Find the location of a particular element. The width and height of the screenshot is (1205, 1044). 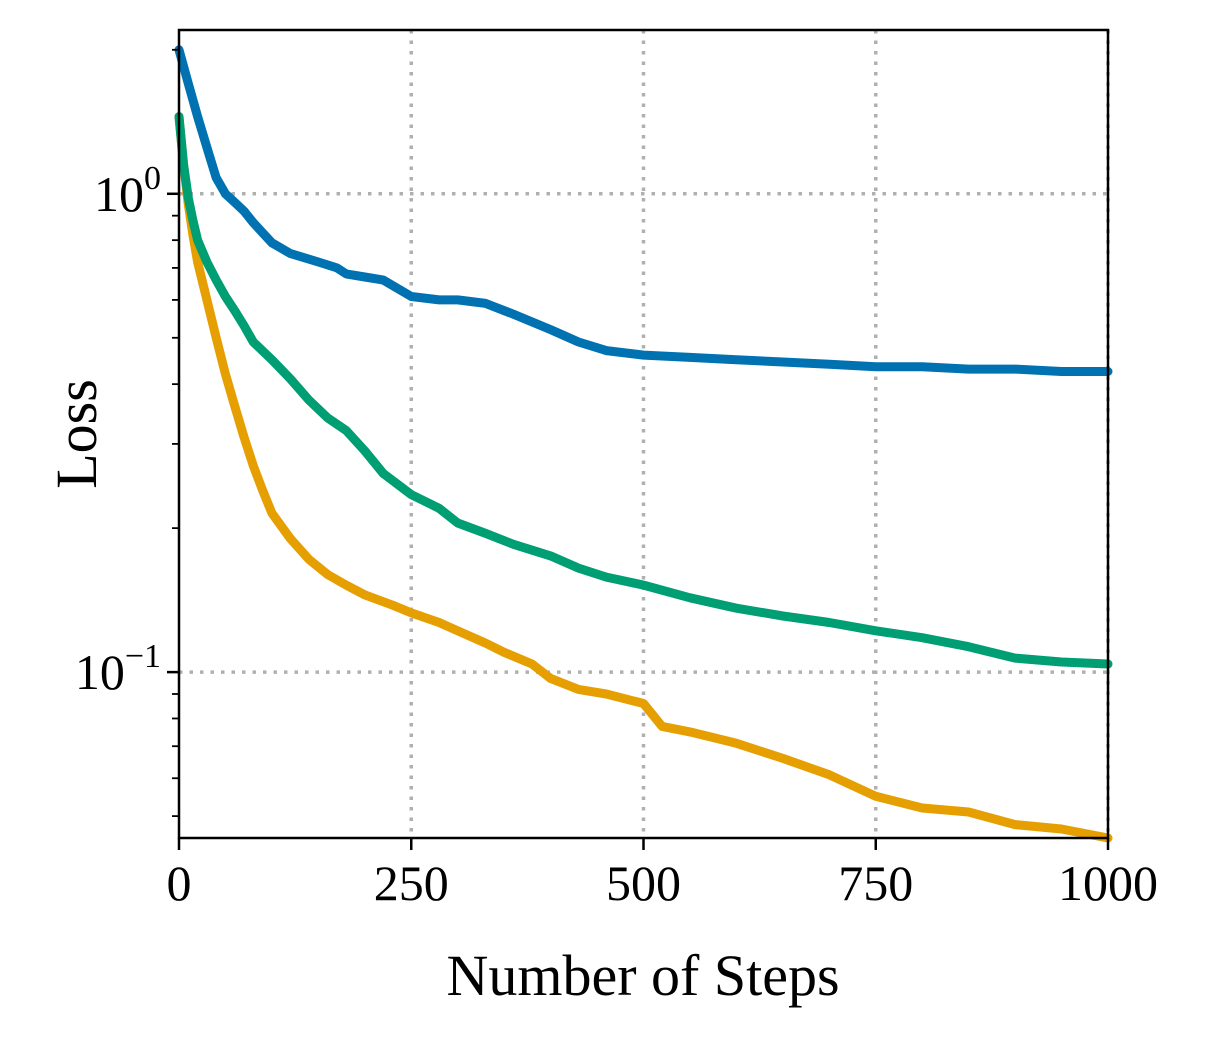

x-tick-label: 250 is located at coordinates (411, 883).